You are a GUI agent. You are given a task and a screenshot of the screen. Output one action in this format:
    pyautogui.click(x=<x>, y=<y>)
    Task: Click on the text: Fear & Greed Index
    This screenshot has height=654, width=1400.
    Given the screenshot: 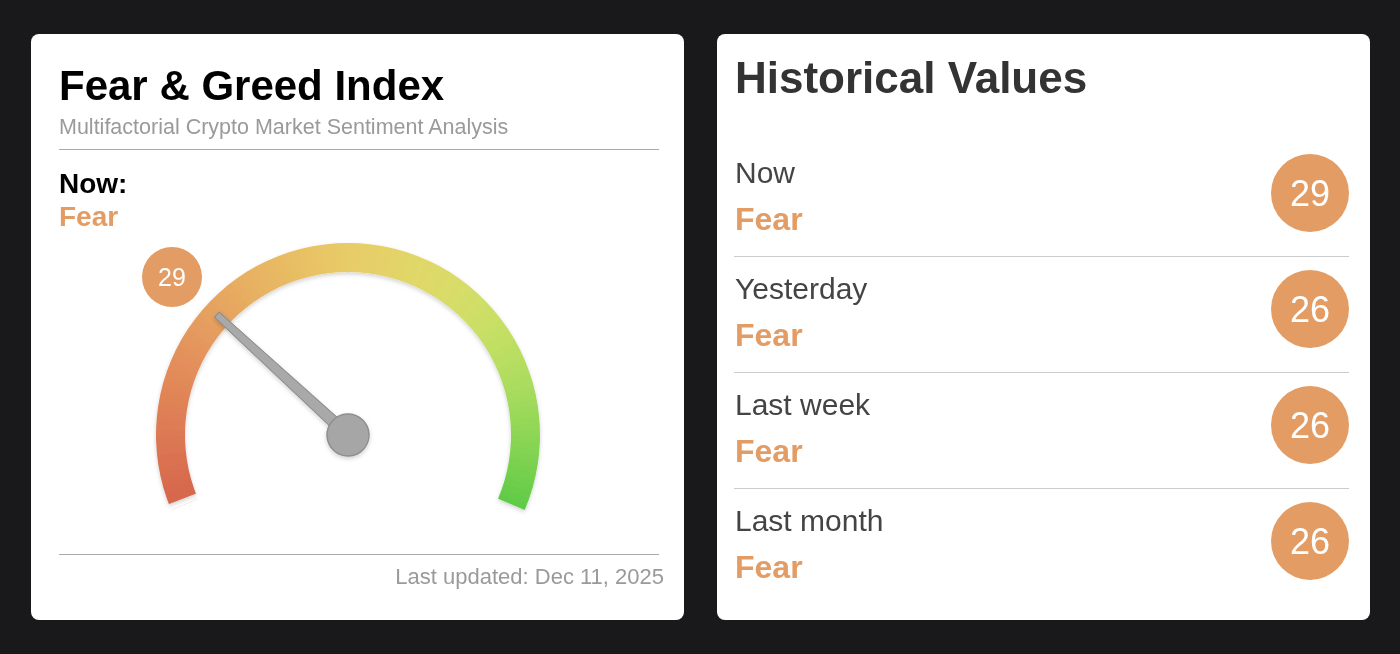 What is the action you would take?
    pyautogui.click(x=252, y=85)
    